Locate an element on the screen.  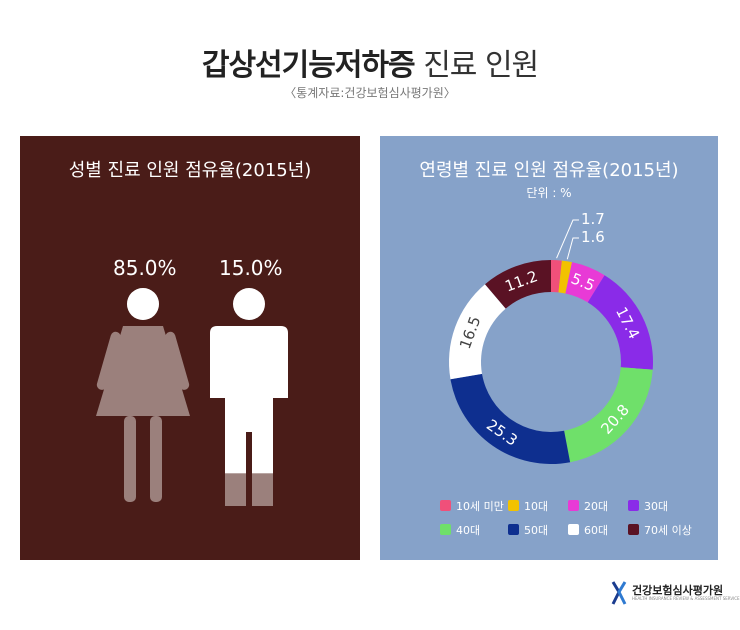
unit-label: 단위 : % is located at coordinates (549, 193).